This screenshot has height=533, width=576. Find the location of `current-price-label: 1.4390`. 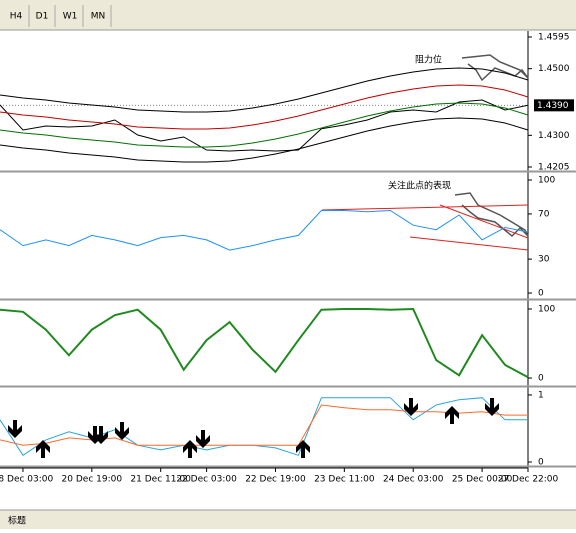

current-price-label: 1.4390 is located at coordinates (553, 106).